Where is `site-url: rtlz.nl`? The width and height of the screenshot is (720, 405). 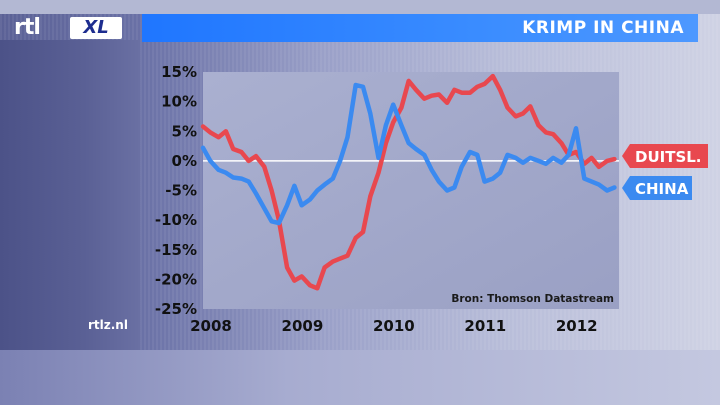
site-url: rtlz.nl is located at coordinates (108, 325).